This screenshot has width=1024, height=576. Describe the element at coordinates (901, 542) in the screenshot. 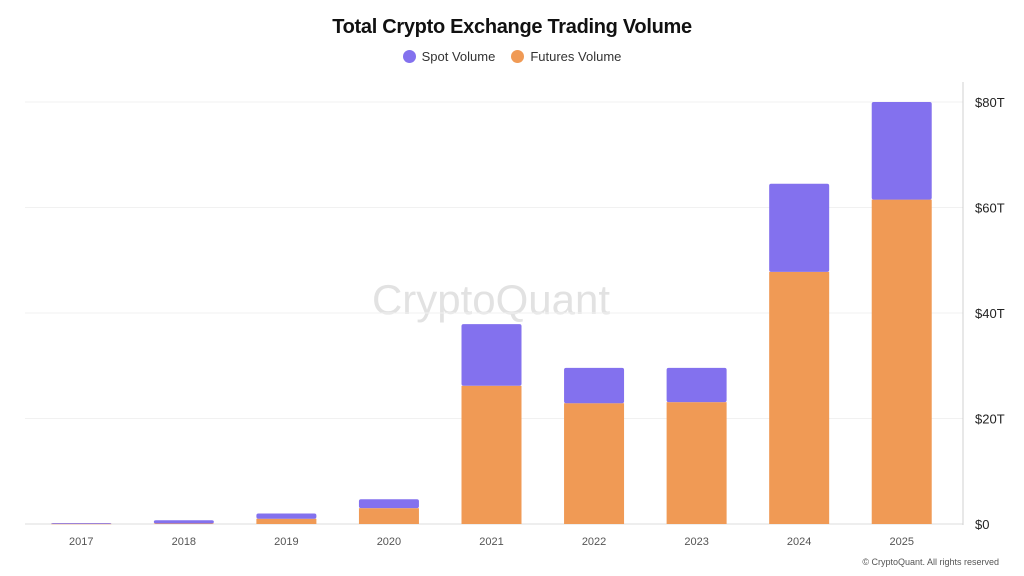

I see `x-tick-label: 2025` at that location.